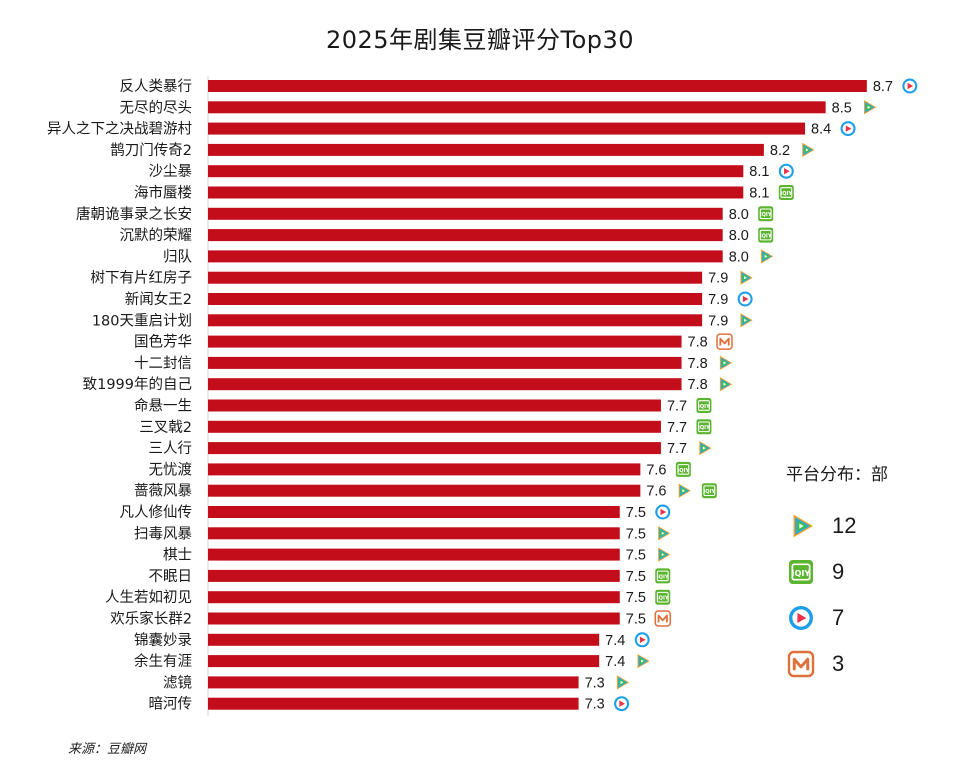  I want to click on category-label: 异人之下之决战碧游村, so click(119, 129).